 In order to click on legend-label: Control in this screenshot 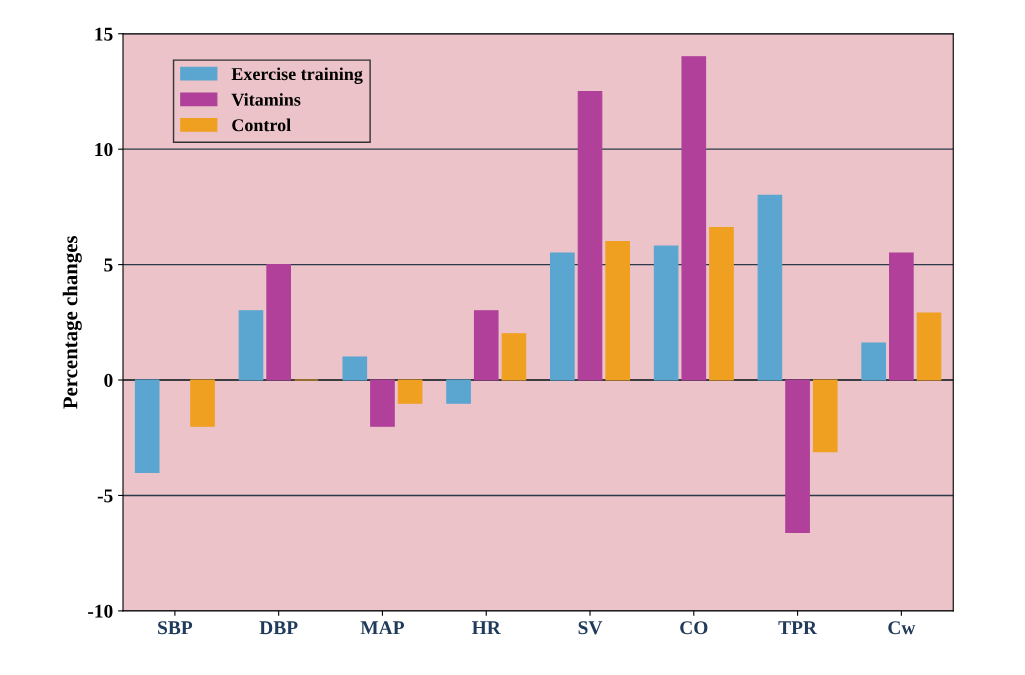, I will do `click(261, 125)`.